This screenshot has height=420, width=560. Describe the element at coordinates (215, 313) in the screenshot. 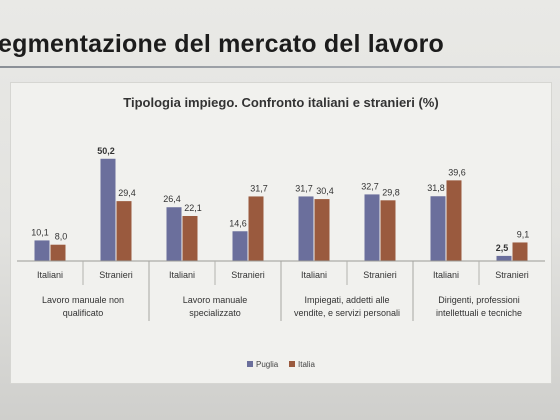

I see `group-label-2: specializzato` at that location.